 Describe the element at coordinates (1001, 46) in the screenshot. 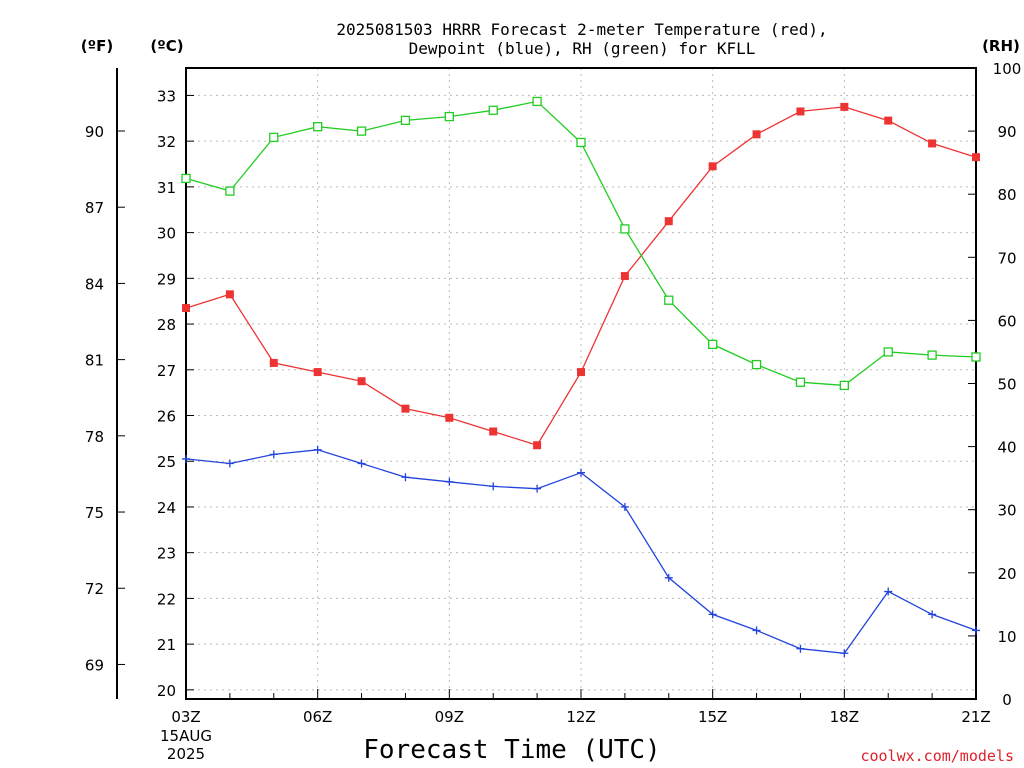

I see `rh-unit-label: (RH)` at that location.